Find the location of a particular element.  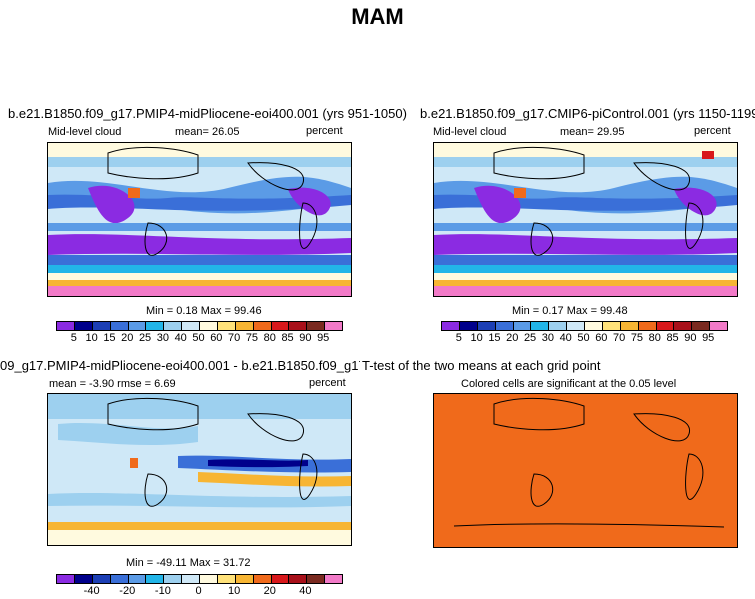

panel3-stats: Min = -49.11 Max = 31.72 is located at coordinates (188, 563).